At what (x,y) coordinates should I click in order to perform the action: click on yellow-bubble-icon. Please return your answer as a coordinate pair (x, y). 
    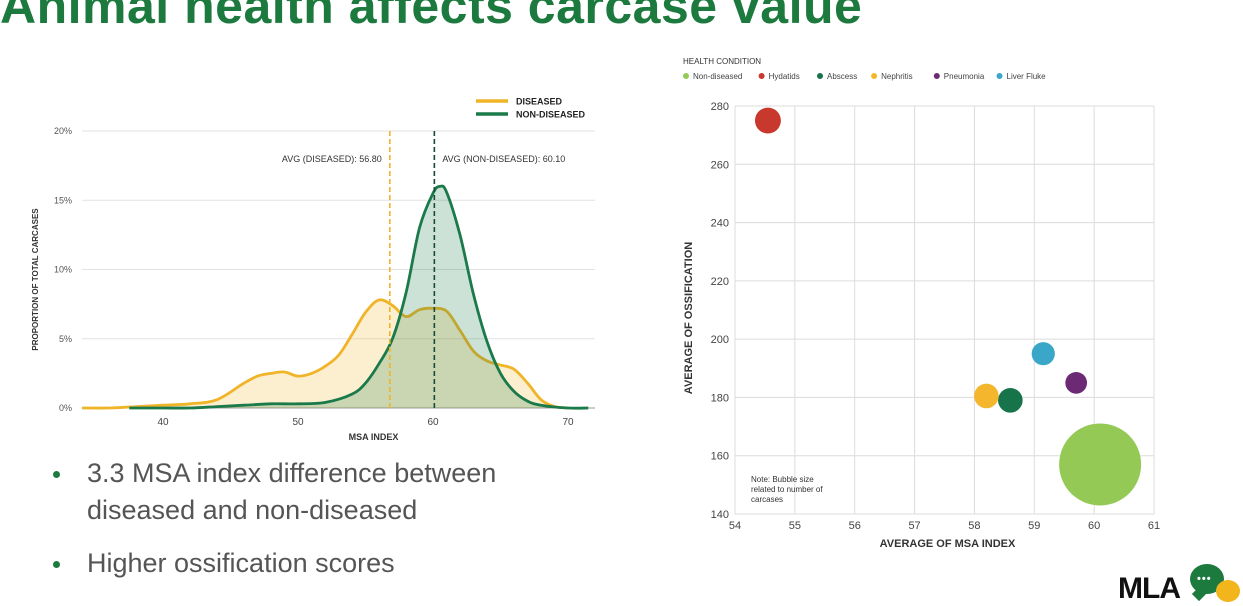
    Looking at the image, I should click on (1228, 591).